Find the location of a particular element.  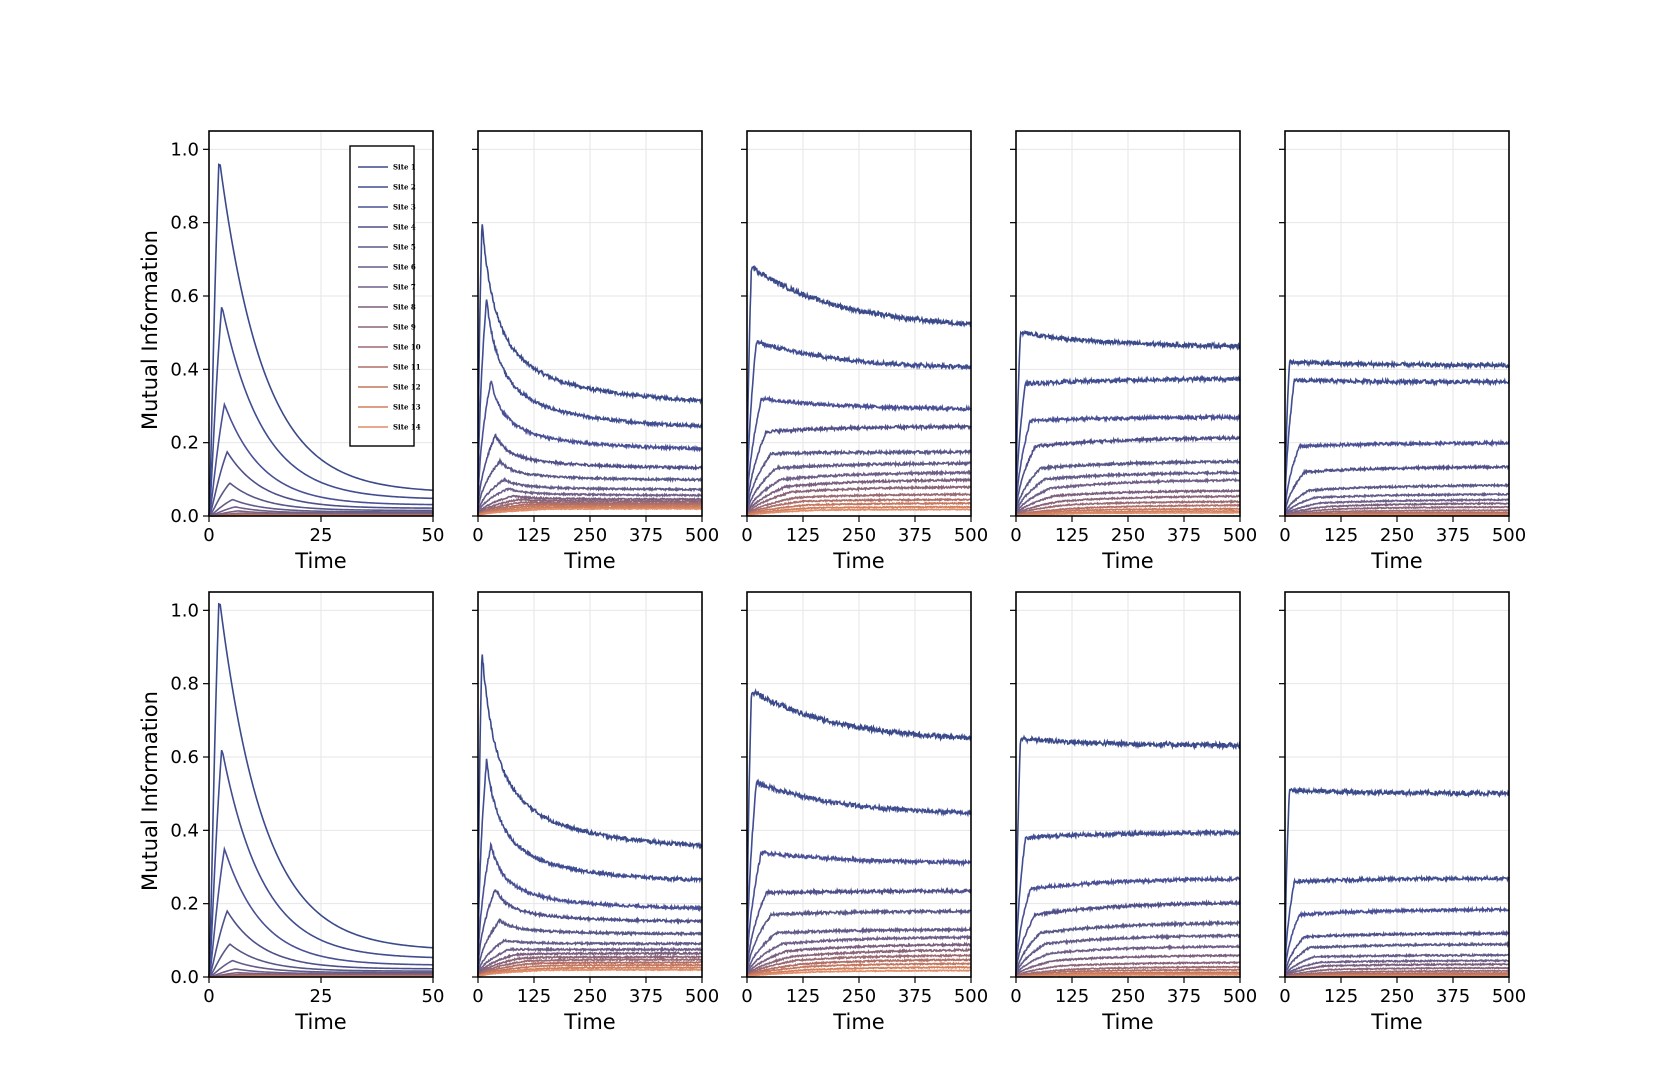

legend-label: Site 4 is located at coordinates (404, 227).